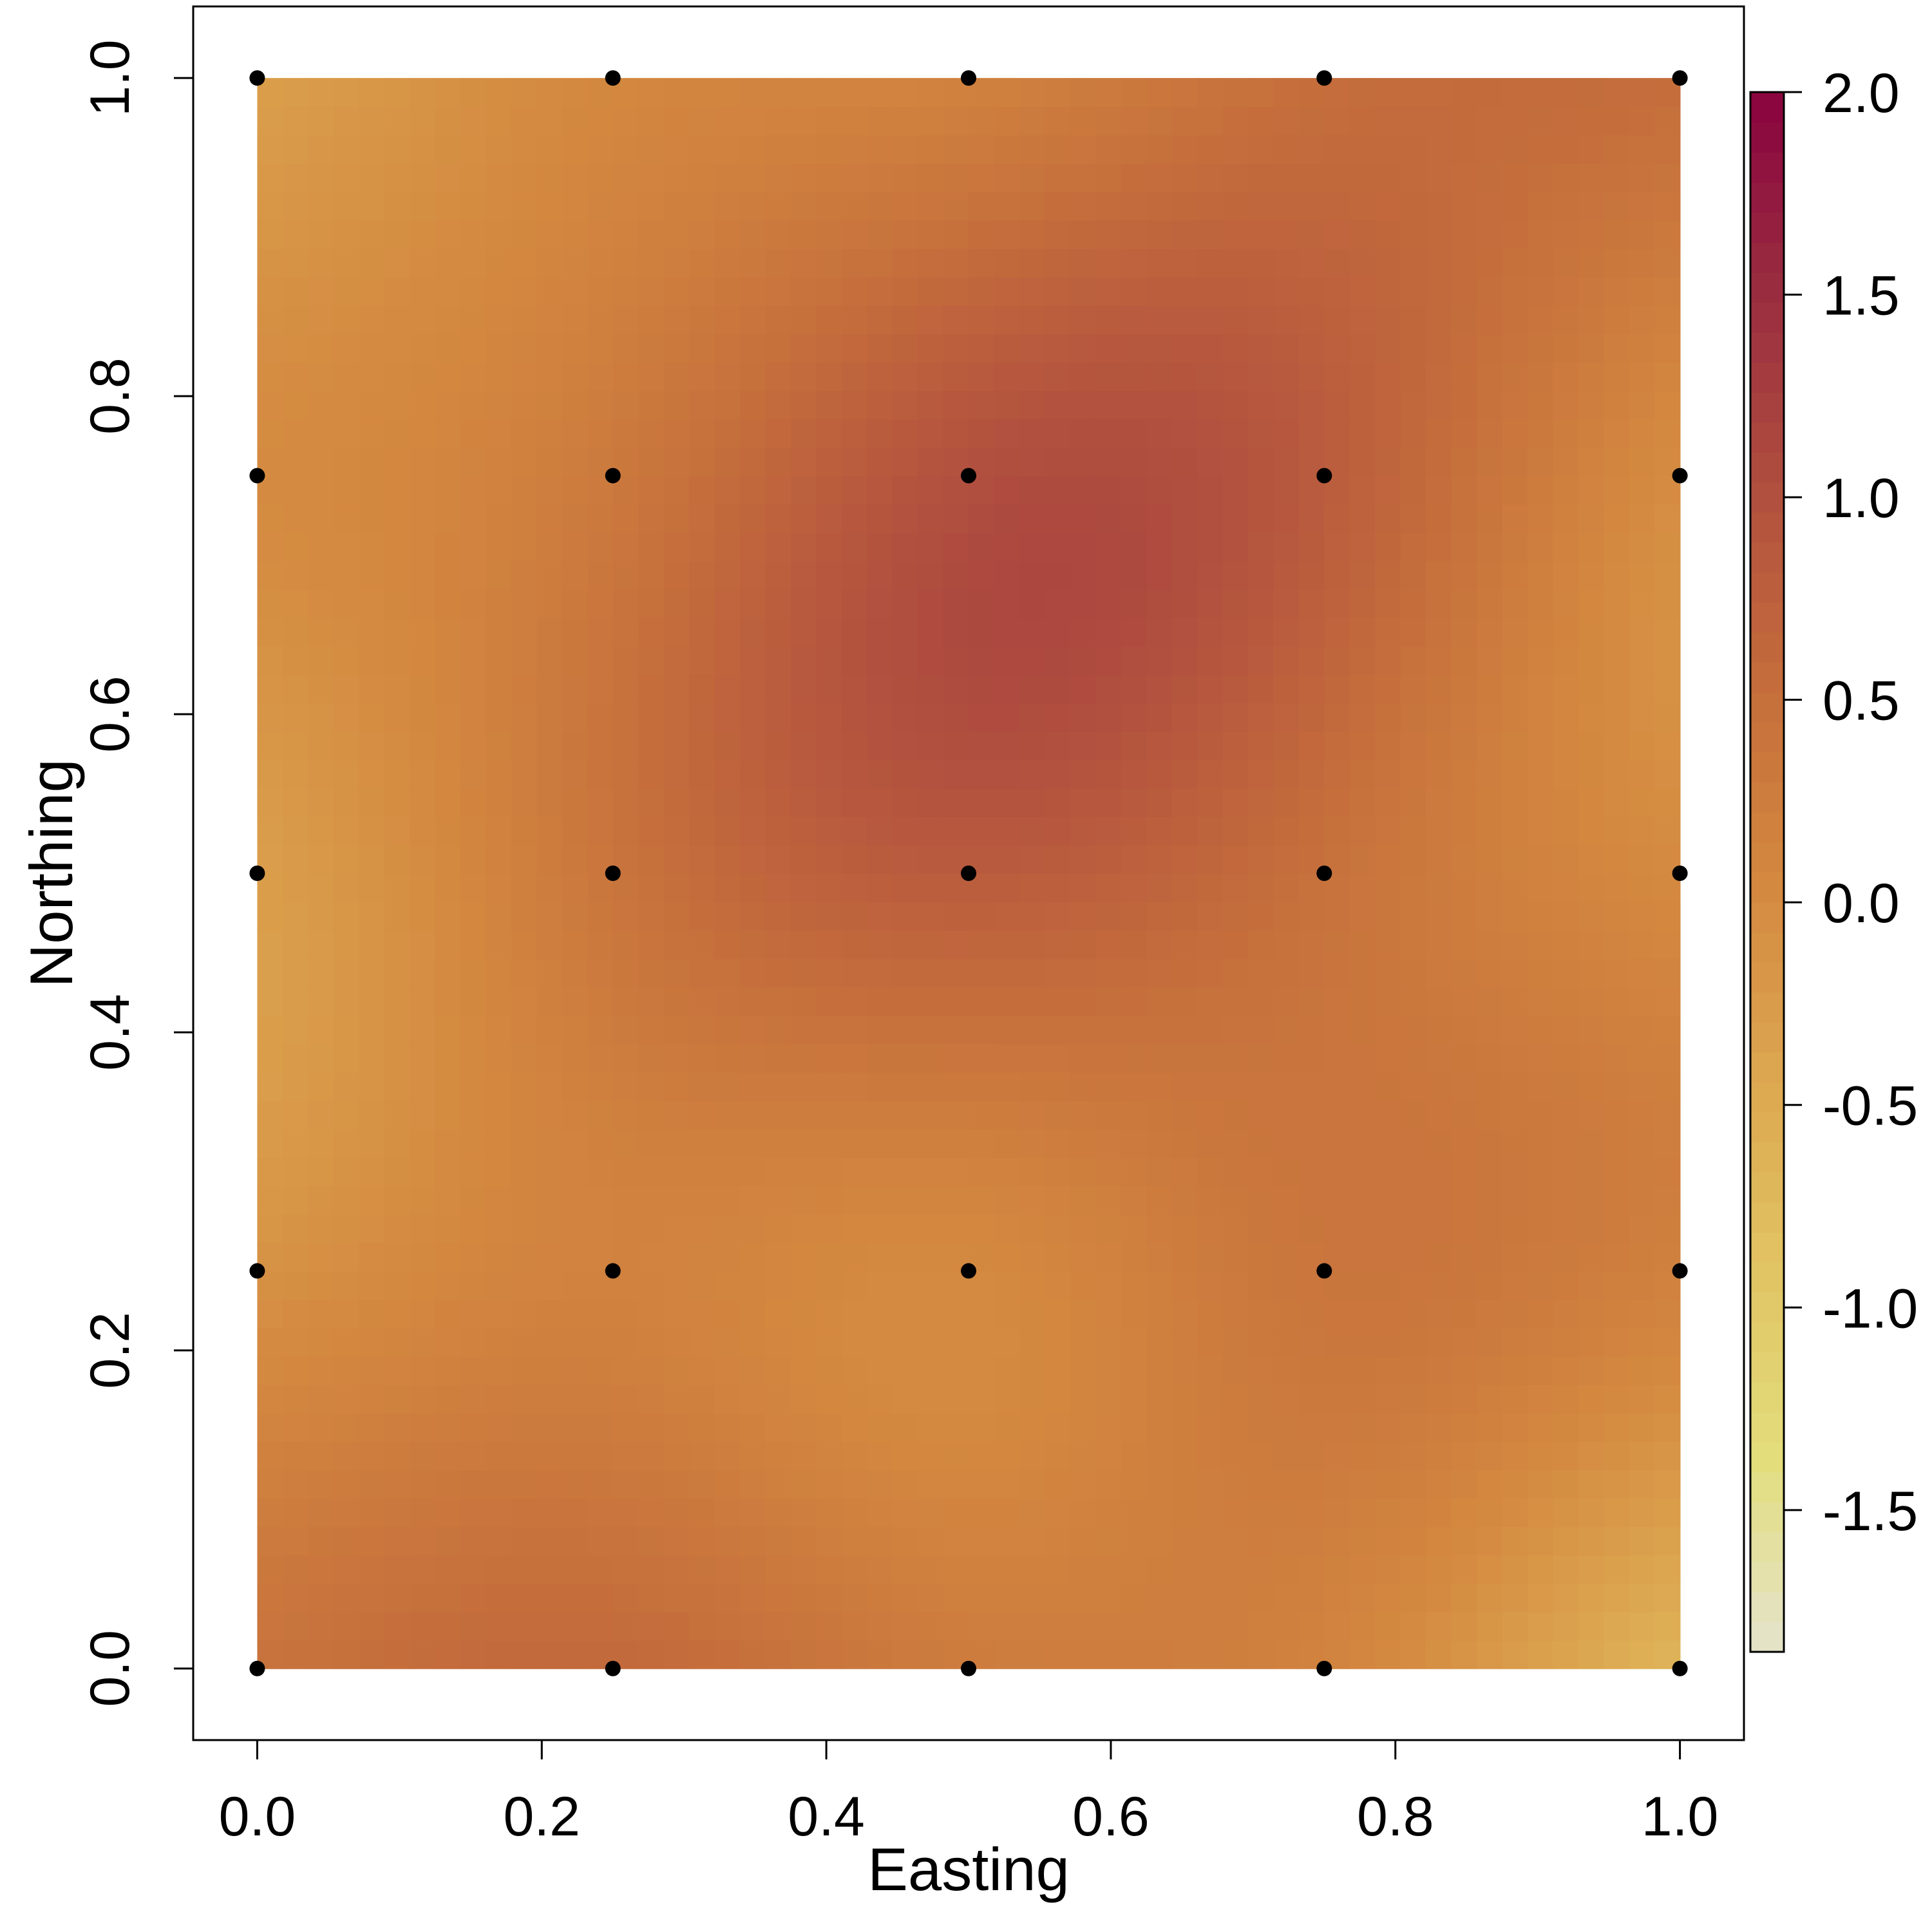 Image resolution: width=1932 pixels, height=1932 pixels. What do you see at coordinates (1680, 1817) in the screenshot?
I see `x-tick-label: 1.0` at bounding box center [1680, 1817].